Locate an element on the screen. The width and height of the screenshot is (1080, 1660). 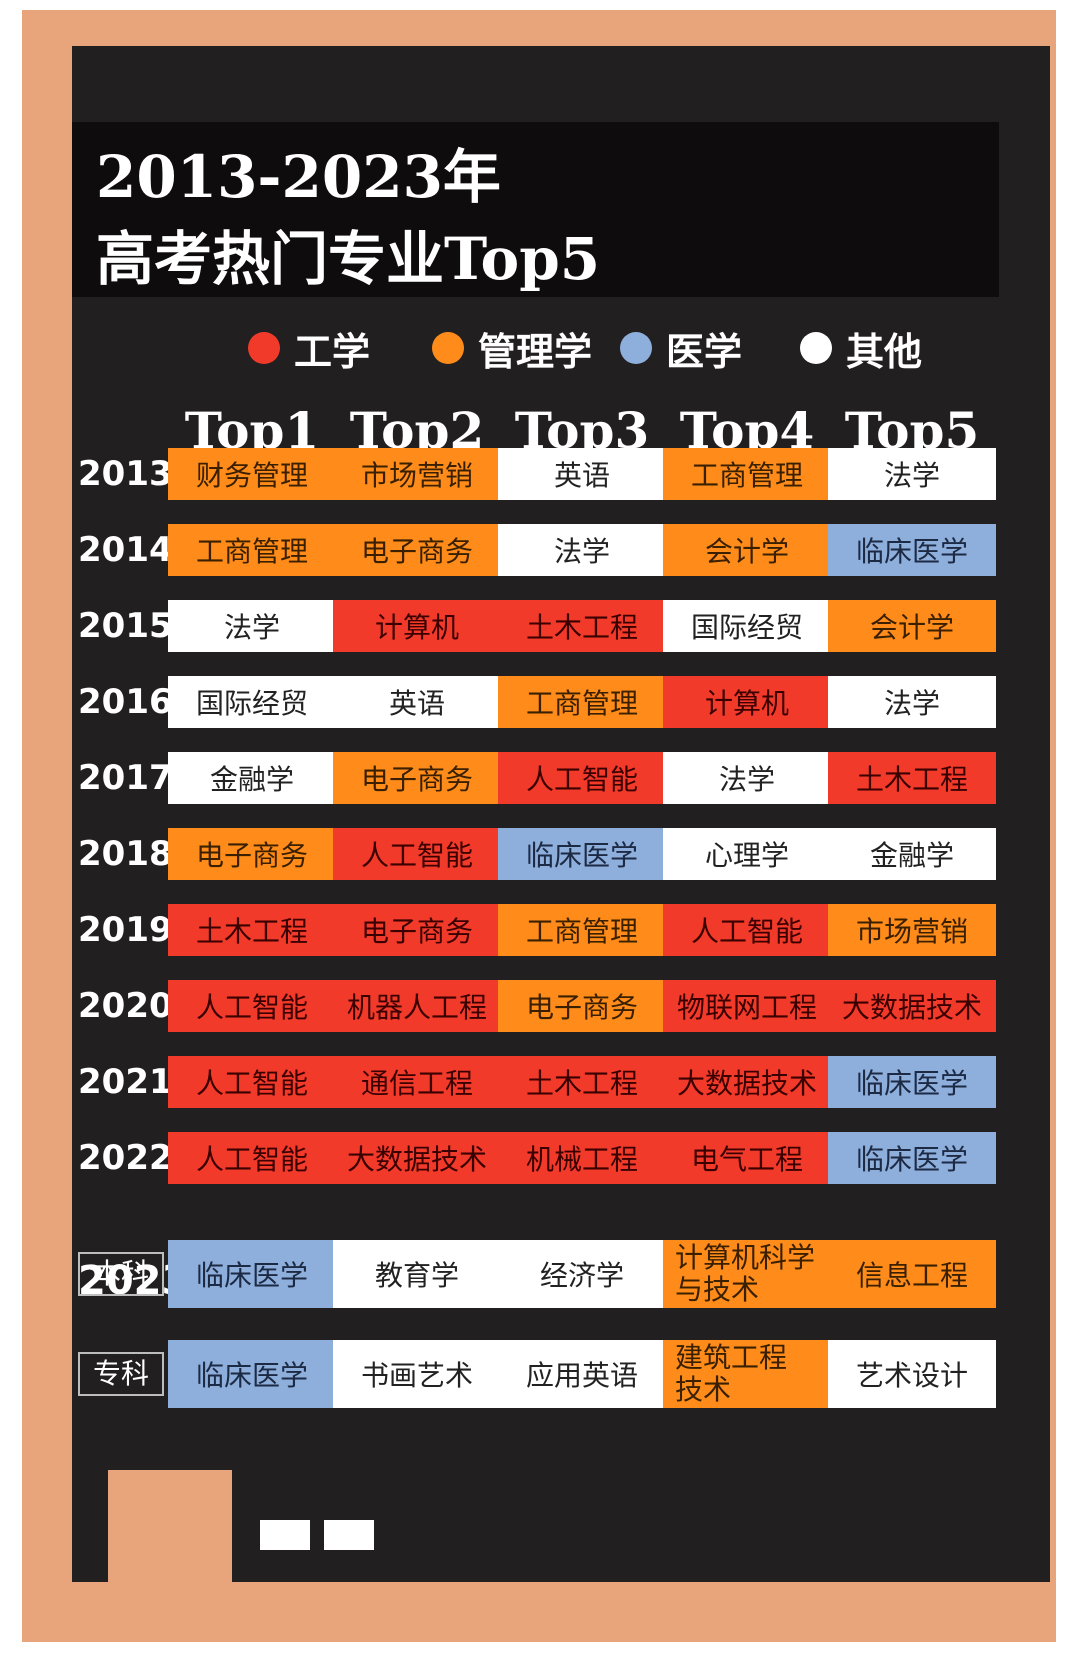
year-label: 2014 is located at coordinates (125, 550).